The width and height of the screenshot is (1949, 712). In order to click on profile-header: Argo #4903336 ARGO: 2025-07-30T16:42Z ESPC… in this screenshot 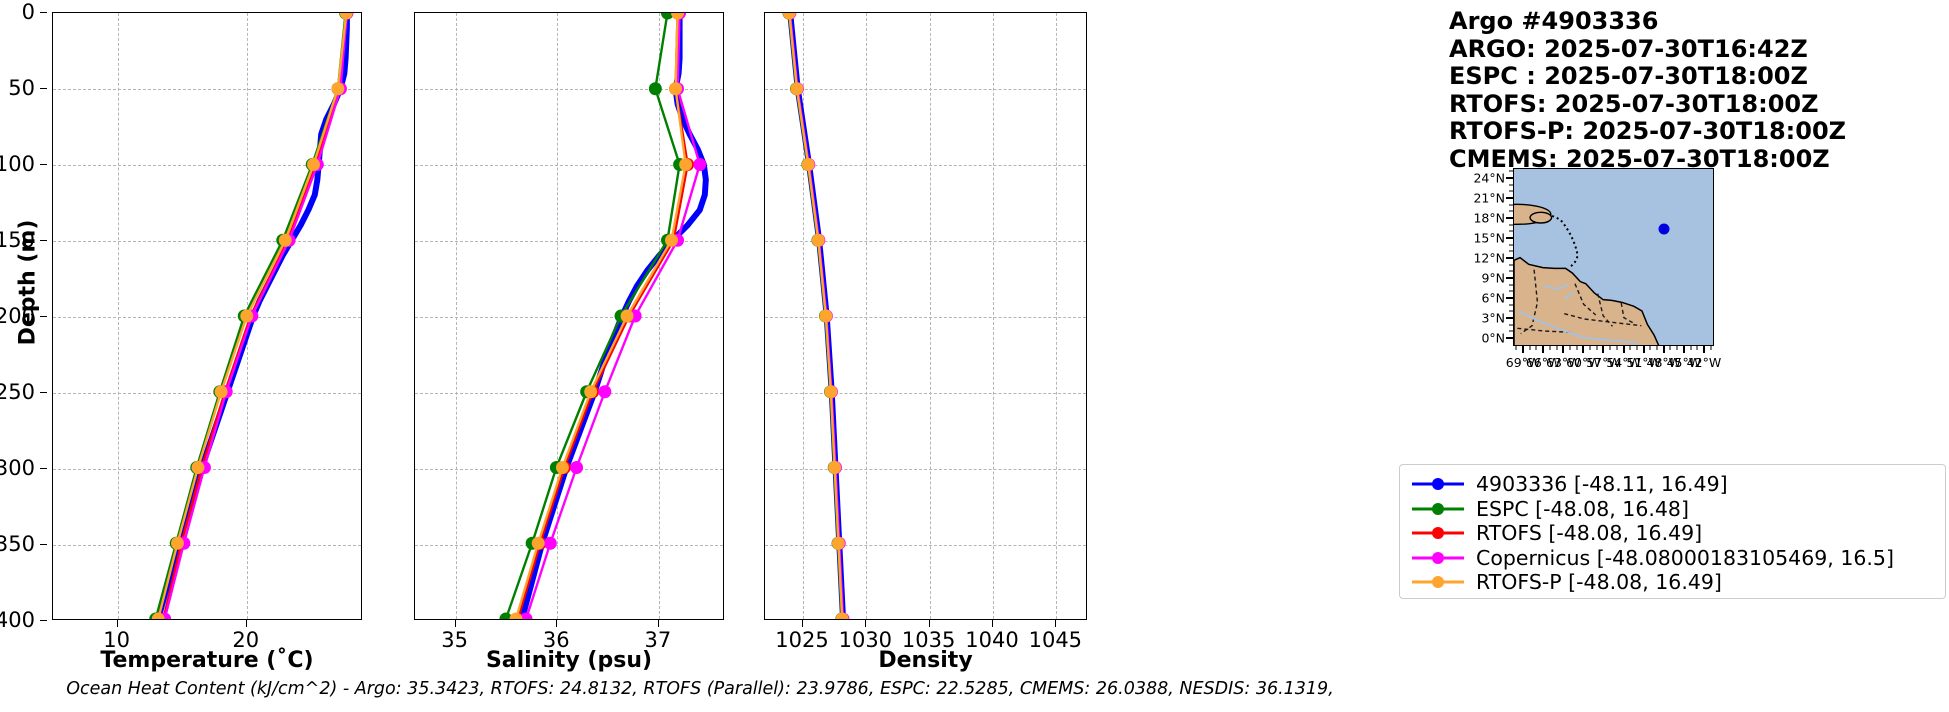, I will do `click(1647, 90)`.